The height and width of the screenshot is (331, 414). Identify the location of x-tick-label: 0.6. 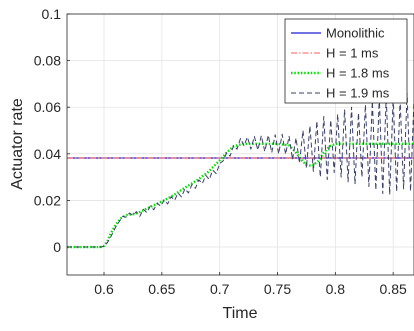
(104, 289).